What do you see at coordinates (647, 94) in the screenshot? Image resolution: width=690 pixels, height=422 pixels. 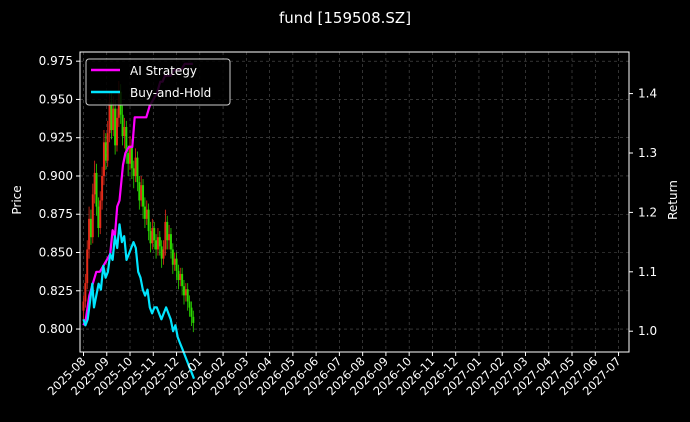 I see `y-tick-label-right: 1.4` at bounding box center [647, 94].